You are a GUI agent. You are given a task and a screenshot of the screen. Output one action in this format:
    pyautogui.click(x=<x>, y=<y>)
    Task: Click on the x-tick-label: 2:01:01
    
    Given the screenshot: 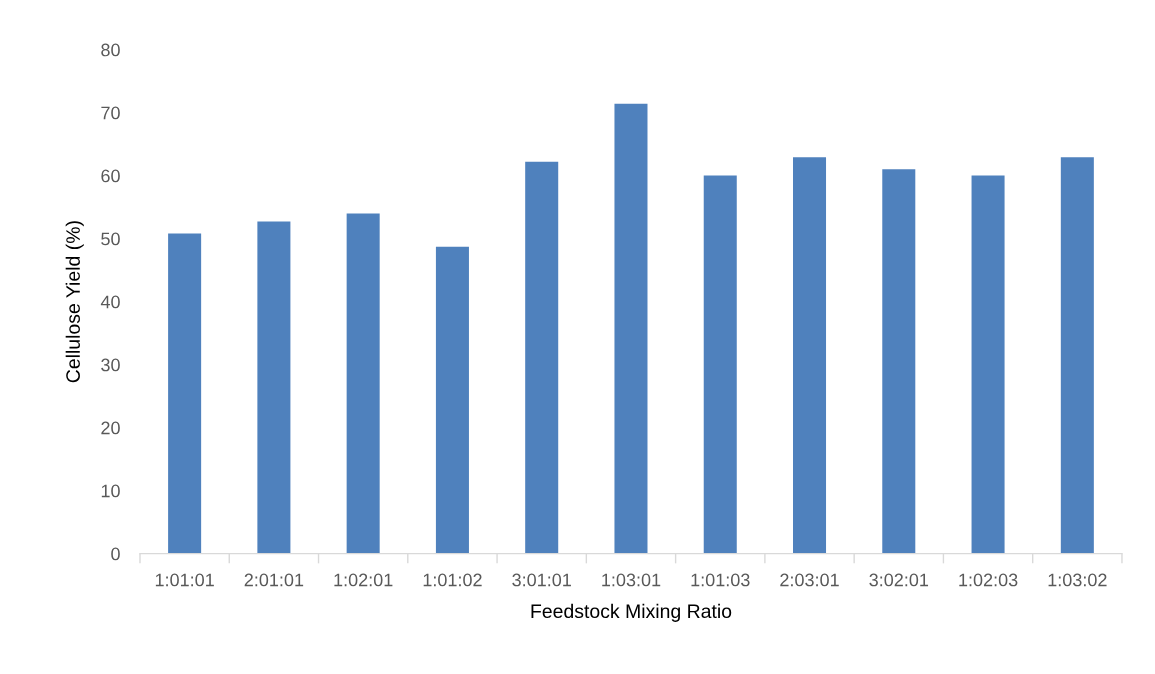 What is the action you would take?
    pyautogui.click(x=274, y=580)
    